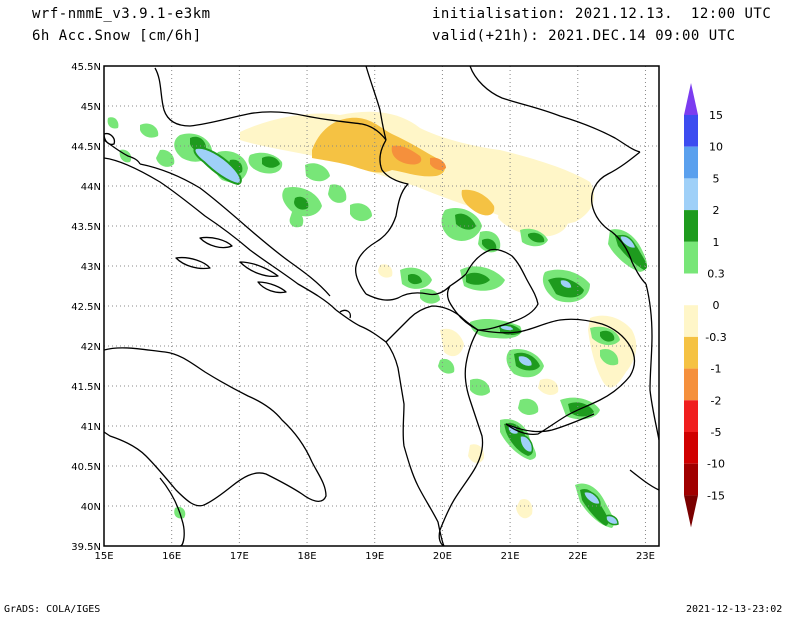 The height and width of the screenshot is (618, 800). Describe the element at coordinates (716, 400) in the screenshot. I see `colorbar-label: -2` at that location.